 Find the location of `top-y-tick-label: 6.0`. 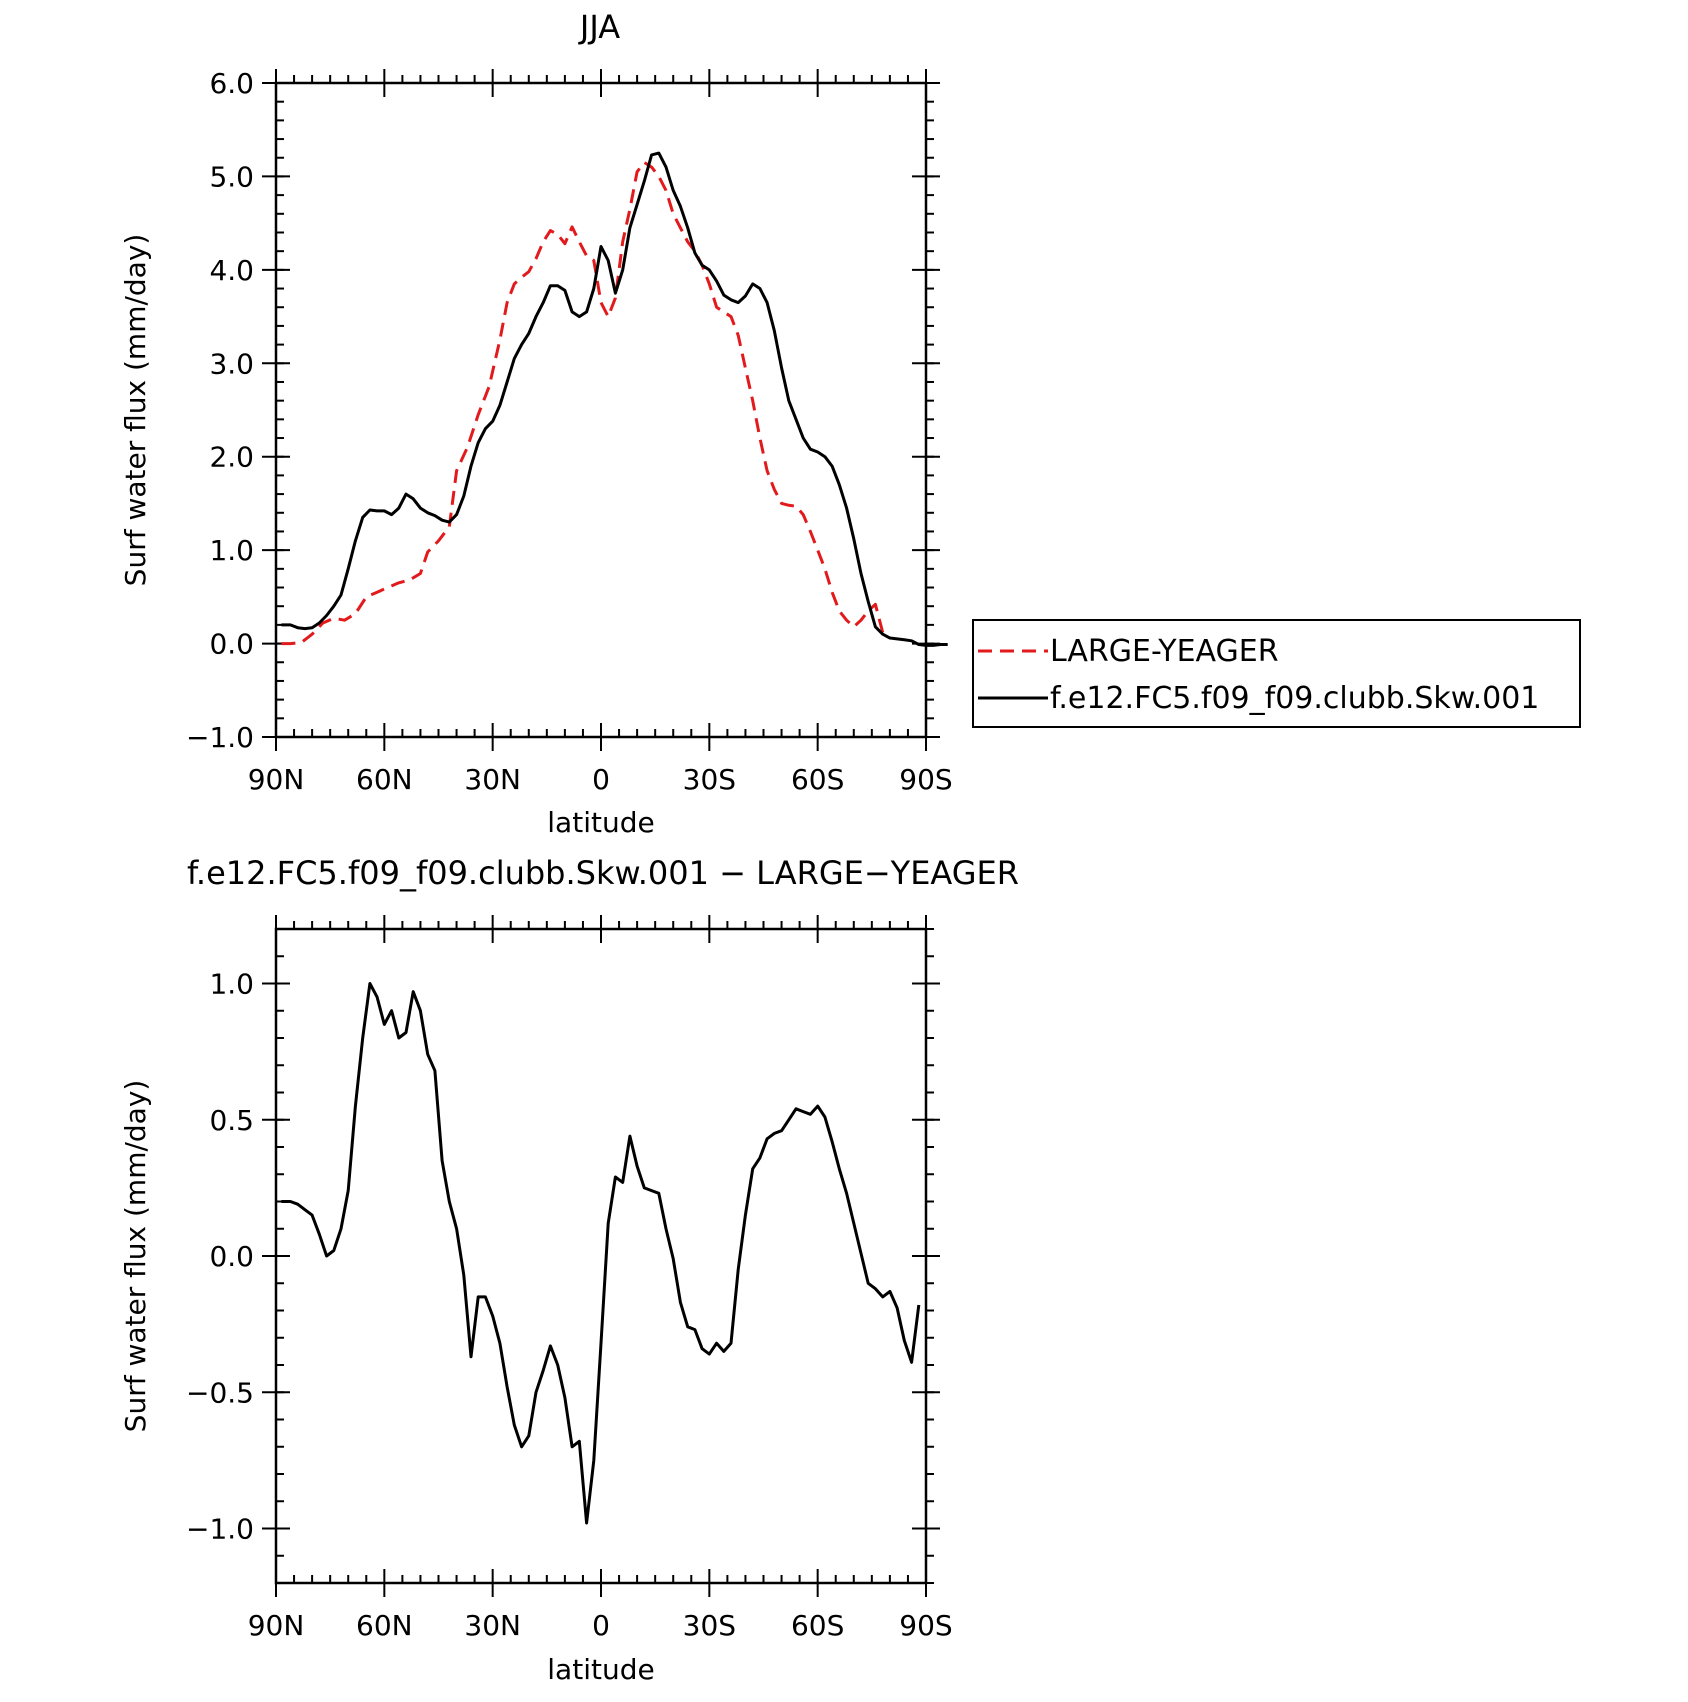

top-y-tick-label: 6.0 is located at coordinates (231, 83).